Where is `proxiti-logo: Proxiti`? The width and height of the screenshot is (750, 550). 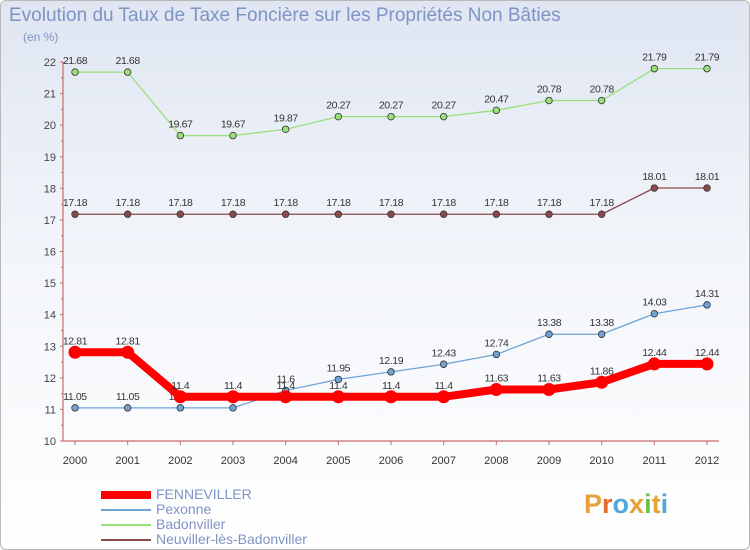
proxiti-logo: Proxiti is located at coordinates (626, 504).